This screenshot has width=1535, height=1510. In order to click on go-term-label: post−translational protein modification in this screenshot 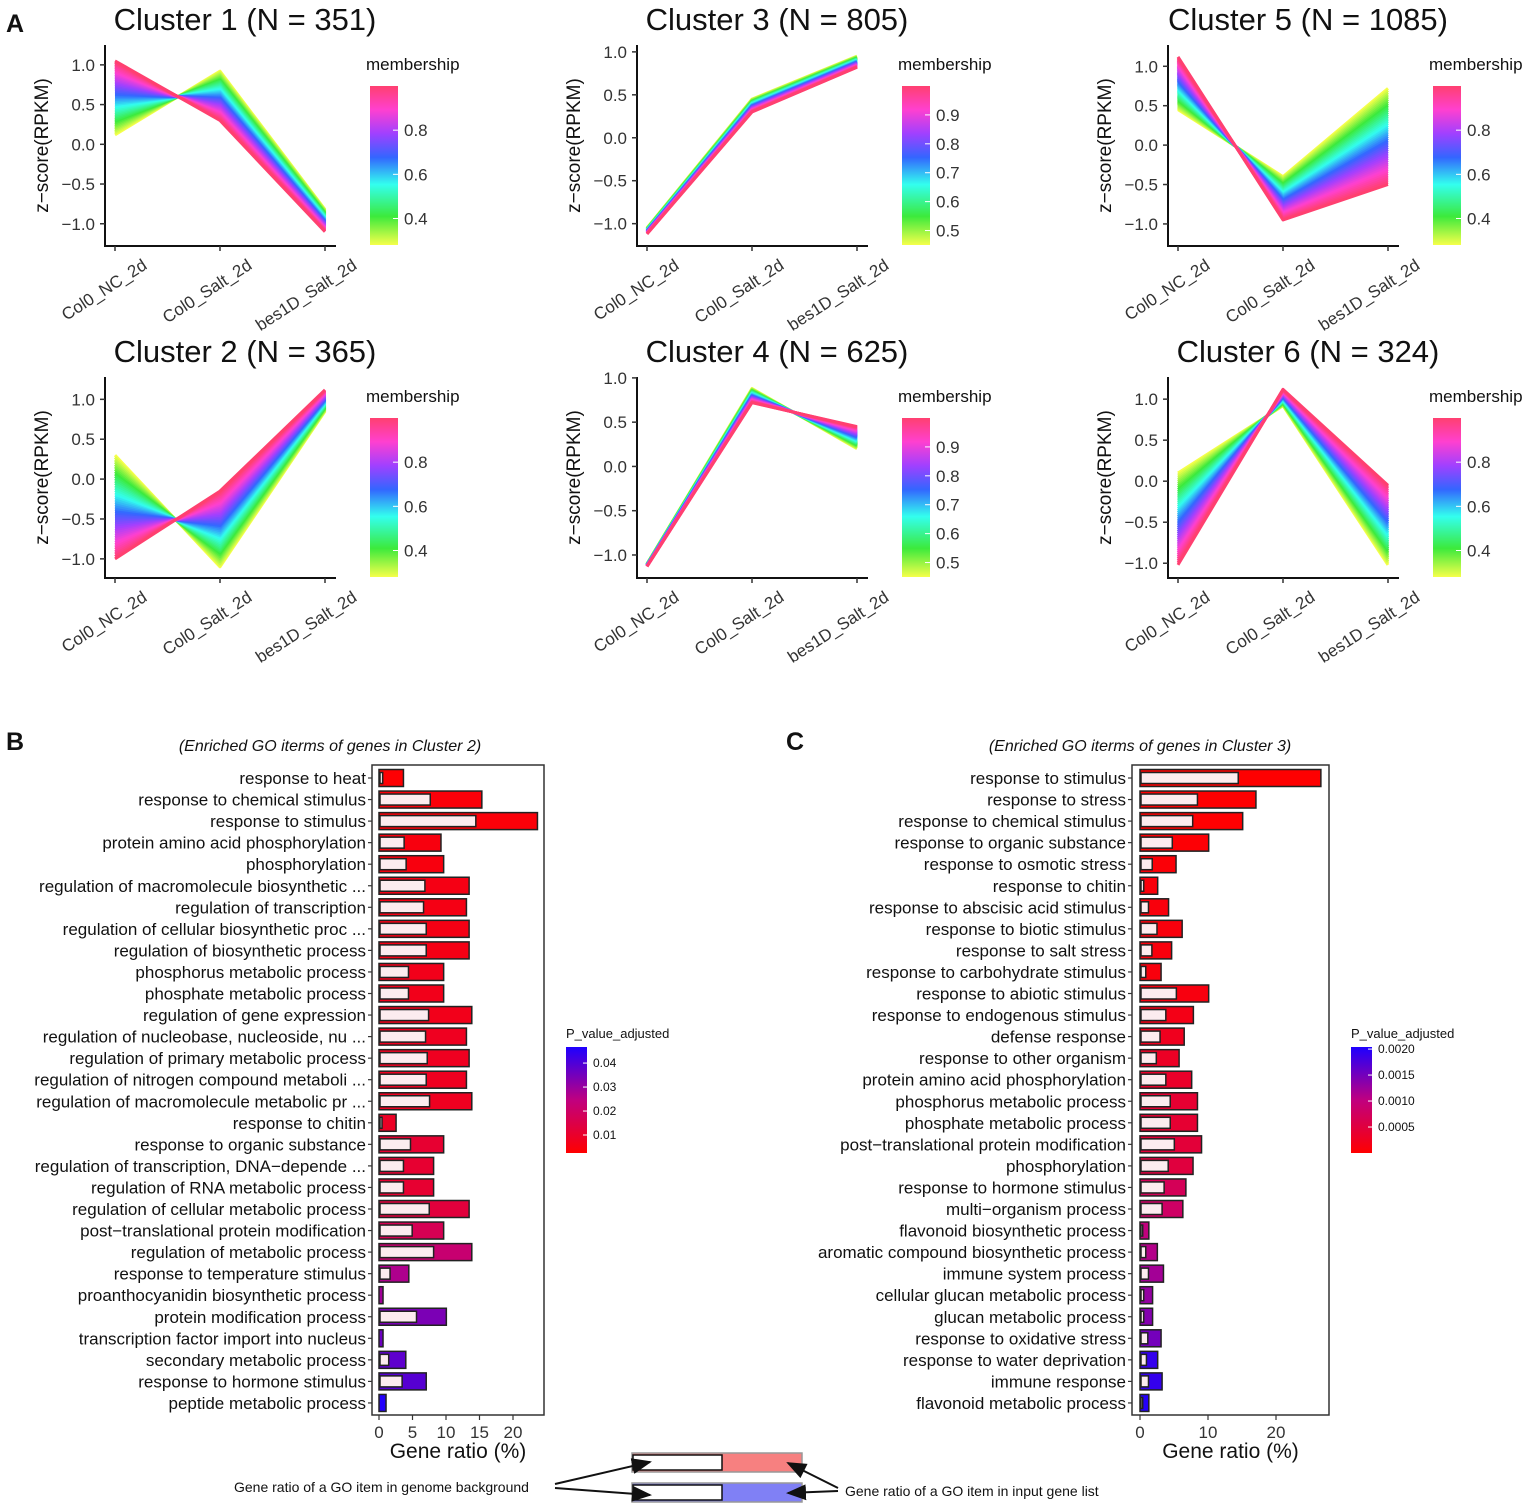, I will do `click(223, 1231)`.